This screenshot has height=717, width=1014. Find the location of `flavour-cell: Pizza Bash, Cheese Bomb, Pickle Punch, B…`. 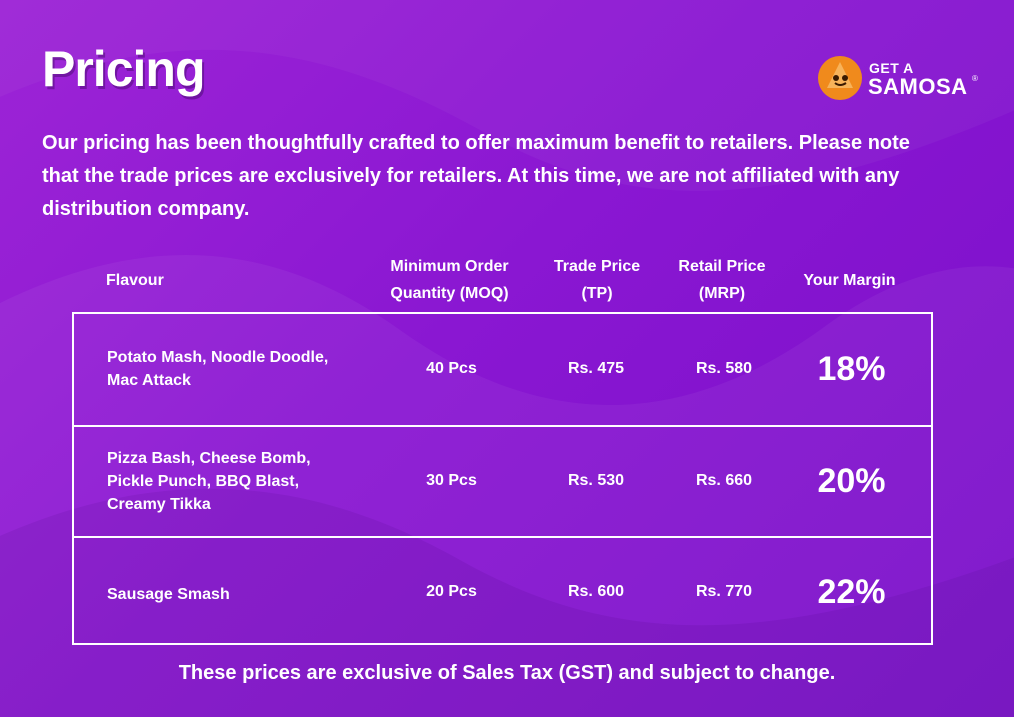

flavour-cell: Pizza Bash, Cheese Bomb, Pickle Punch, B… is located at coordinates (242, 481).